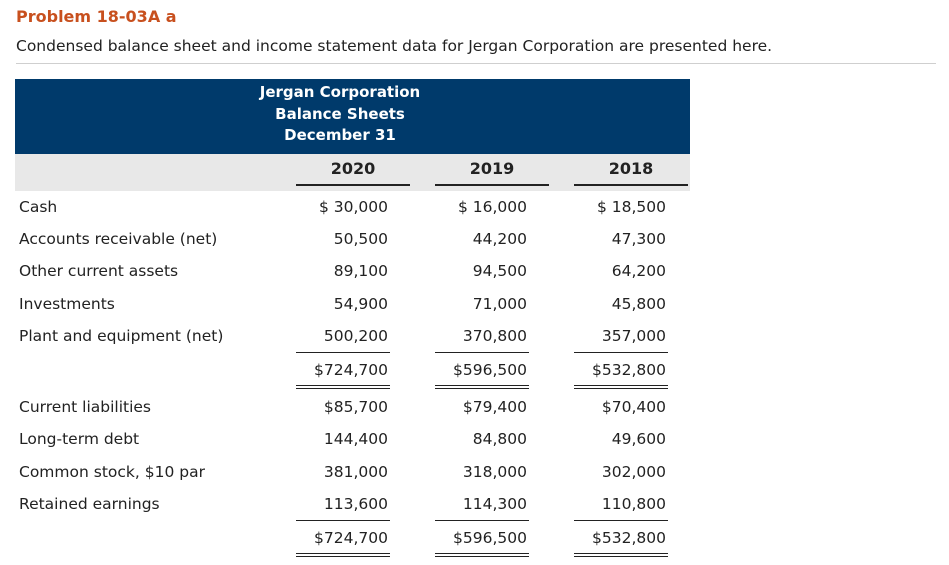 This screenshot has height=565, width=949. I want to click on cell-value: 49,600, so click(638, 439).